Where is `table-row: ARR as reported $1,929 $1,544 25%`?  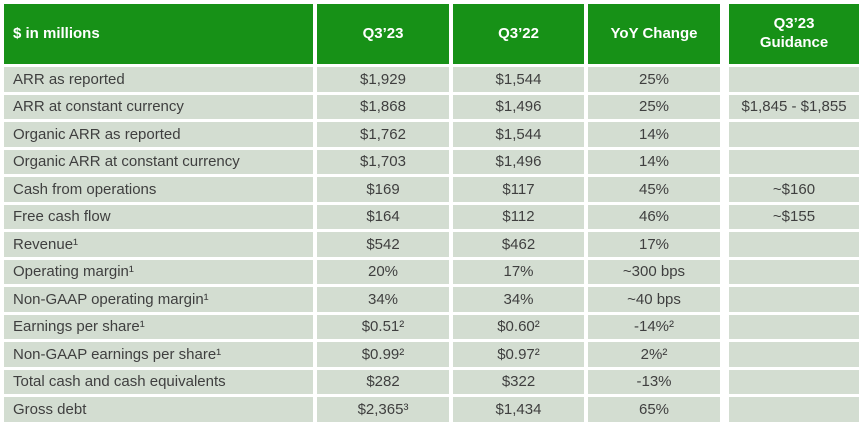
table-row: ARR as reported $1,929 $1,544 25% is located at coordinates (362, 79).